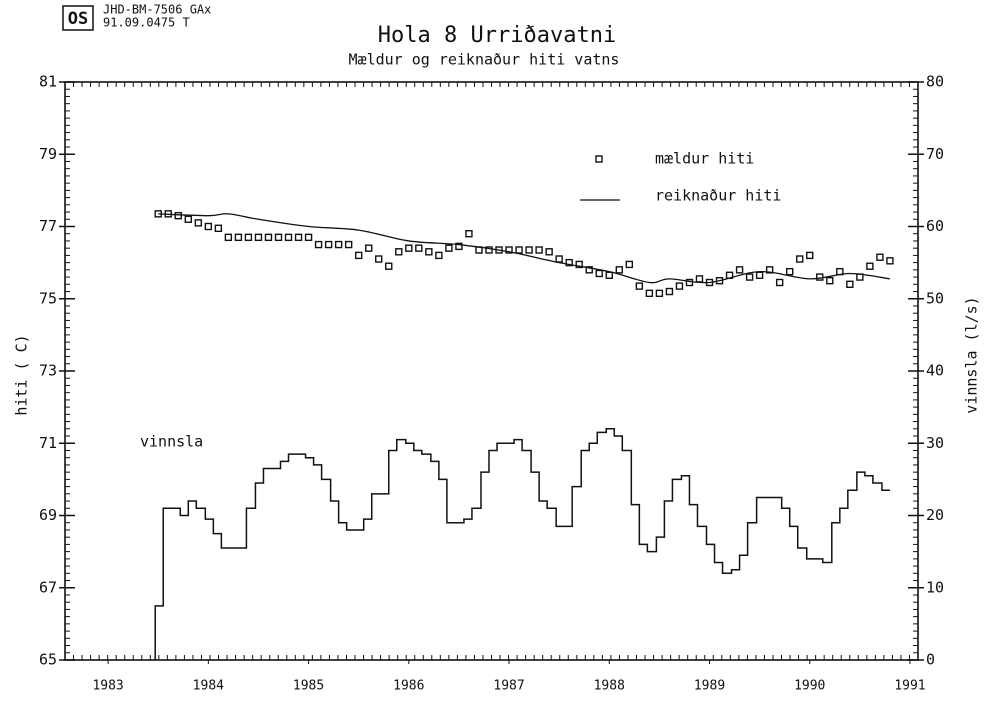  What do you see at coordinates (107, 686) in the screenshot?
I see `x-tick-label: 1983` at bounding box center [107, 686].